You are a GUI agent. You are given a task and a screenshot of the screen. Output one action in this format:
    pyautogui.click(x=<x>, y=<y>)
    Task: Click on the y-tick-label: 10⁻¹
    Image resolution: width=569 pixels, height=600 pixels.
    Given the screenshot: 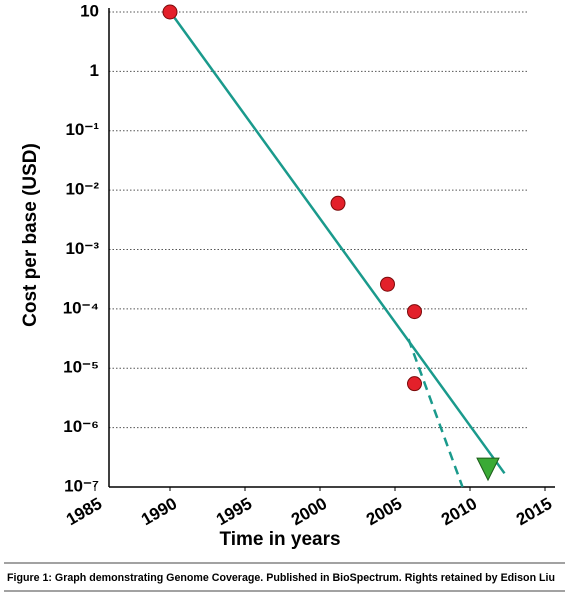 What is the action you would take?
    pyautogui.click(x=82, y=129)
    